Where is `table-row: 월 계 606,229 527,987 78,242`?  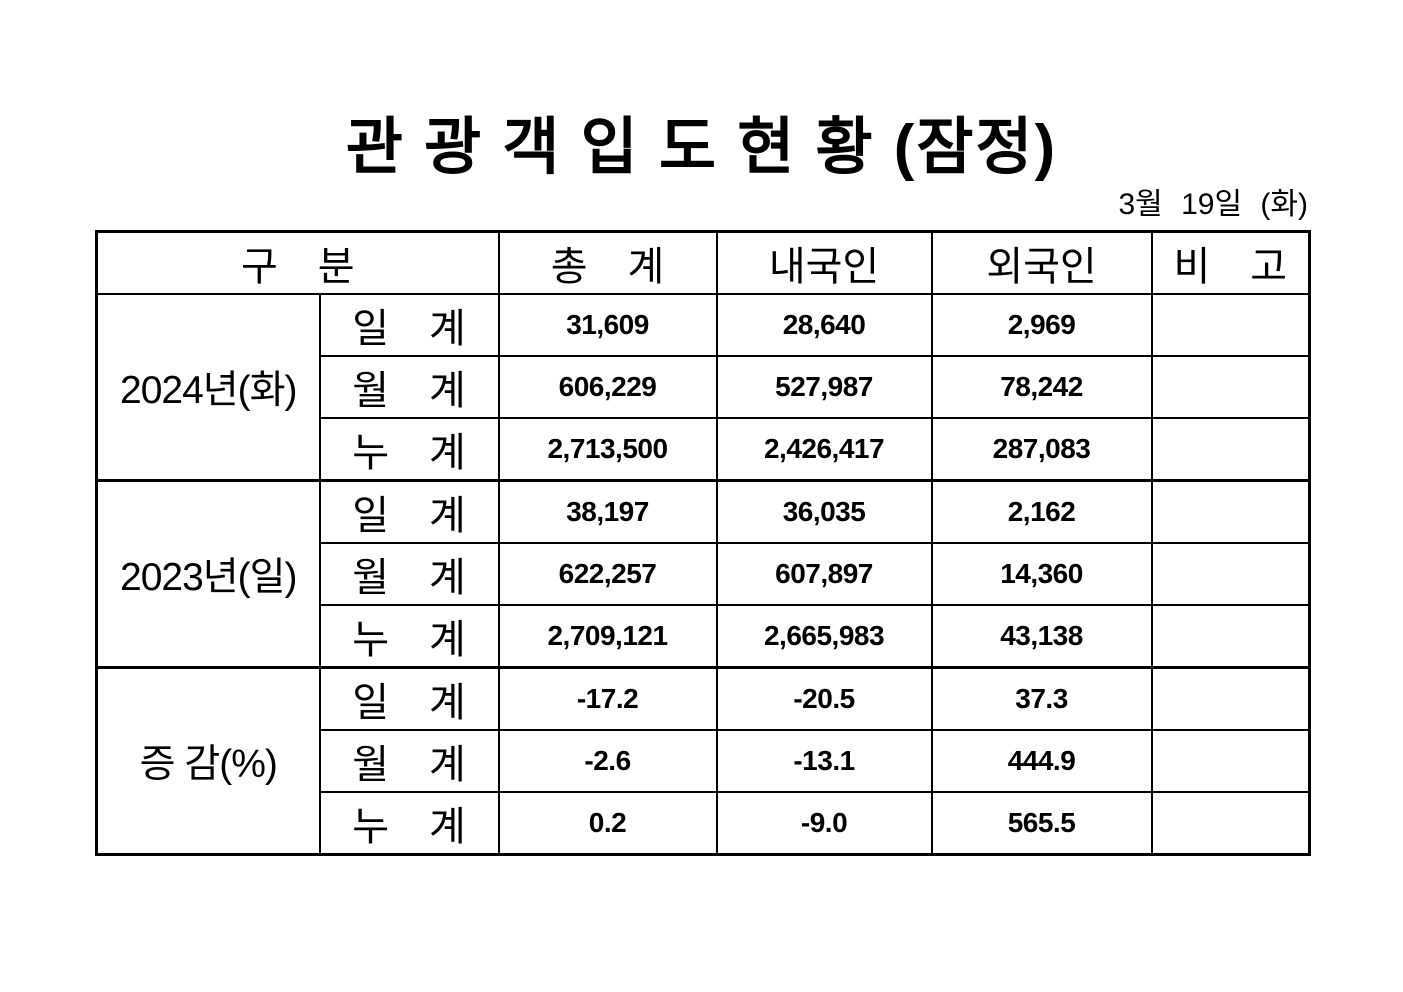 table-row: 월 계 606,229 527,987 78,242 is located at coordinates (704, 387).